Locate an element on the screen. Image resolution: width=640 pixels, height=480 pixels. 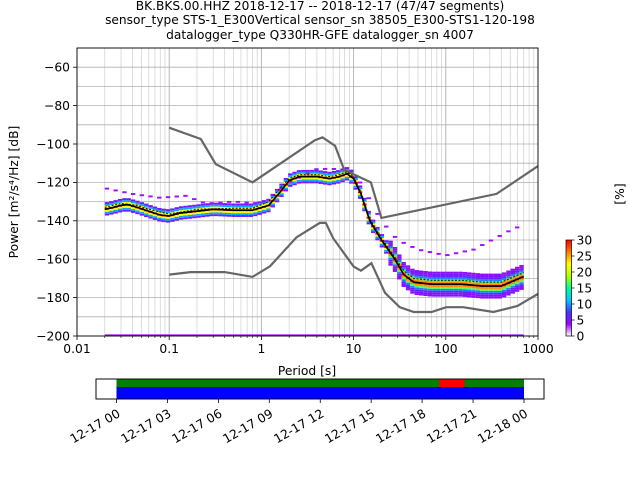
availability-tick-label: 12-17 09 is located at coordinates (248, 426).